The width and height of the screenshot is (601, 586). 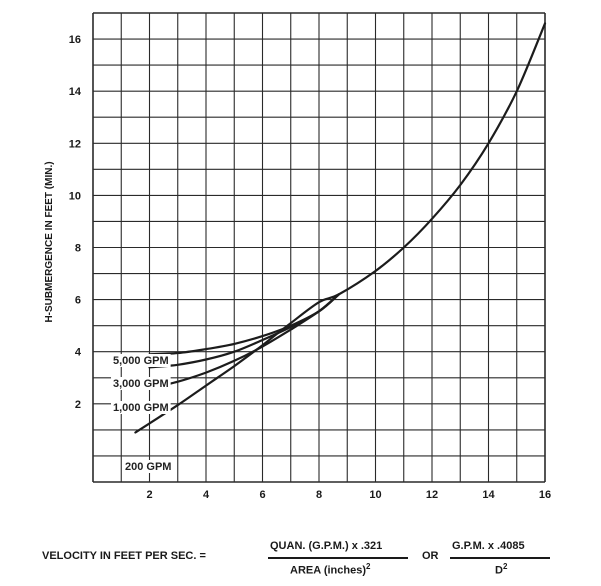 What do you see at coordinates (78, 301) in the screenshot?
I see `y-tick-label: 6` at bounding box center [78, 301].